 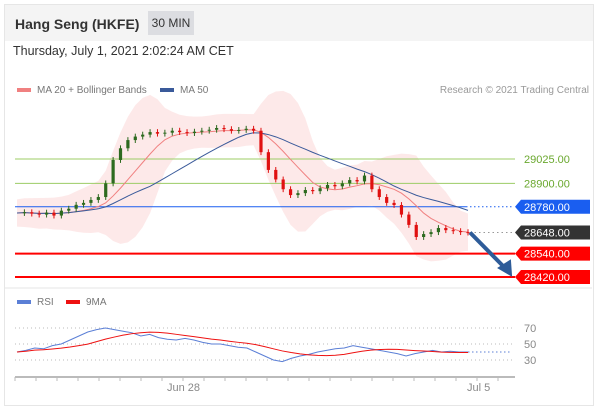 I want to click on projection-arrow-head, so click(x=505, y=268).